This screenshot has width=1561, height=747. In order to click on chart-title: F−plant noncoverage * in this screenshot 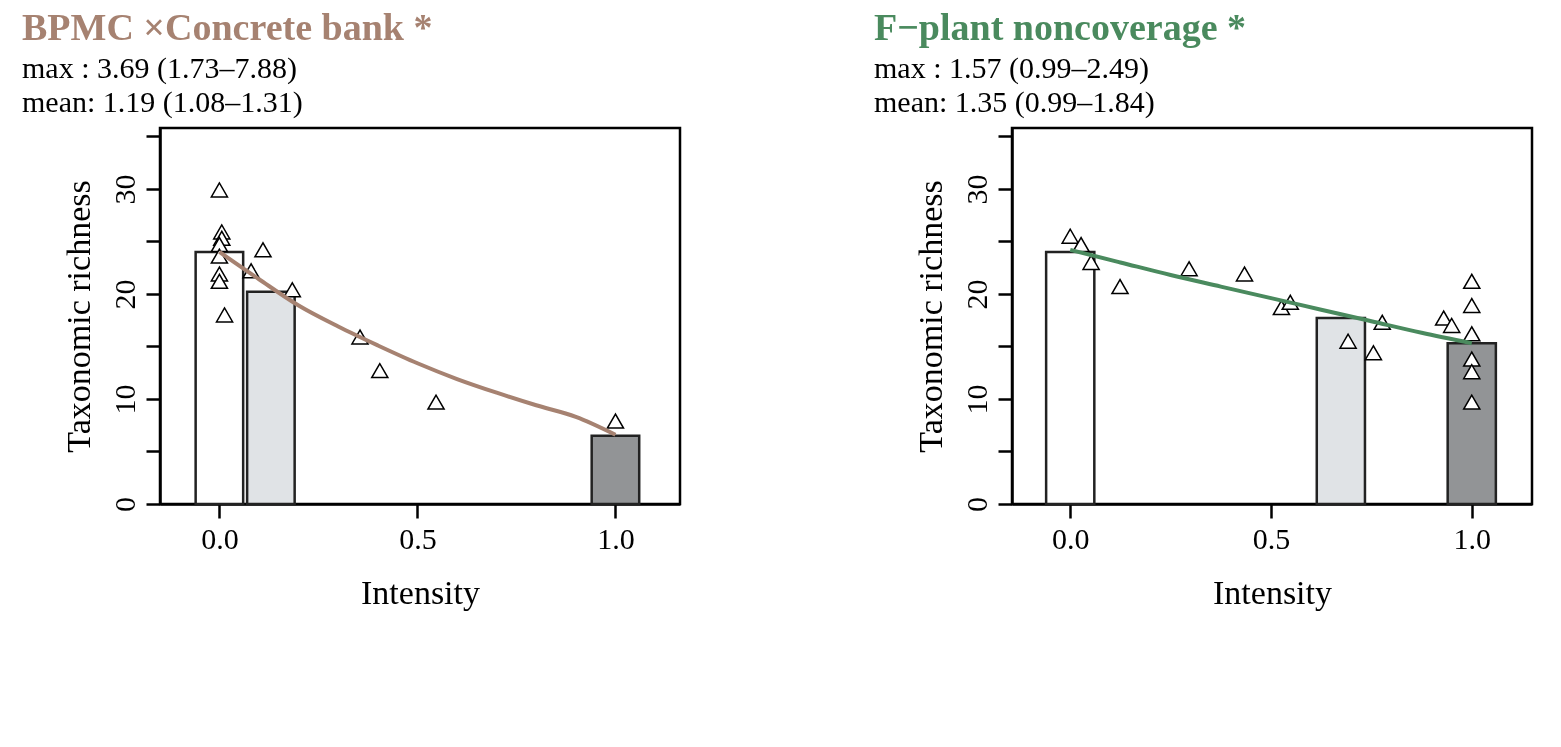, I will do `click(1060, 27)`.